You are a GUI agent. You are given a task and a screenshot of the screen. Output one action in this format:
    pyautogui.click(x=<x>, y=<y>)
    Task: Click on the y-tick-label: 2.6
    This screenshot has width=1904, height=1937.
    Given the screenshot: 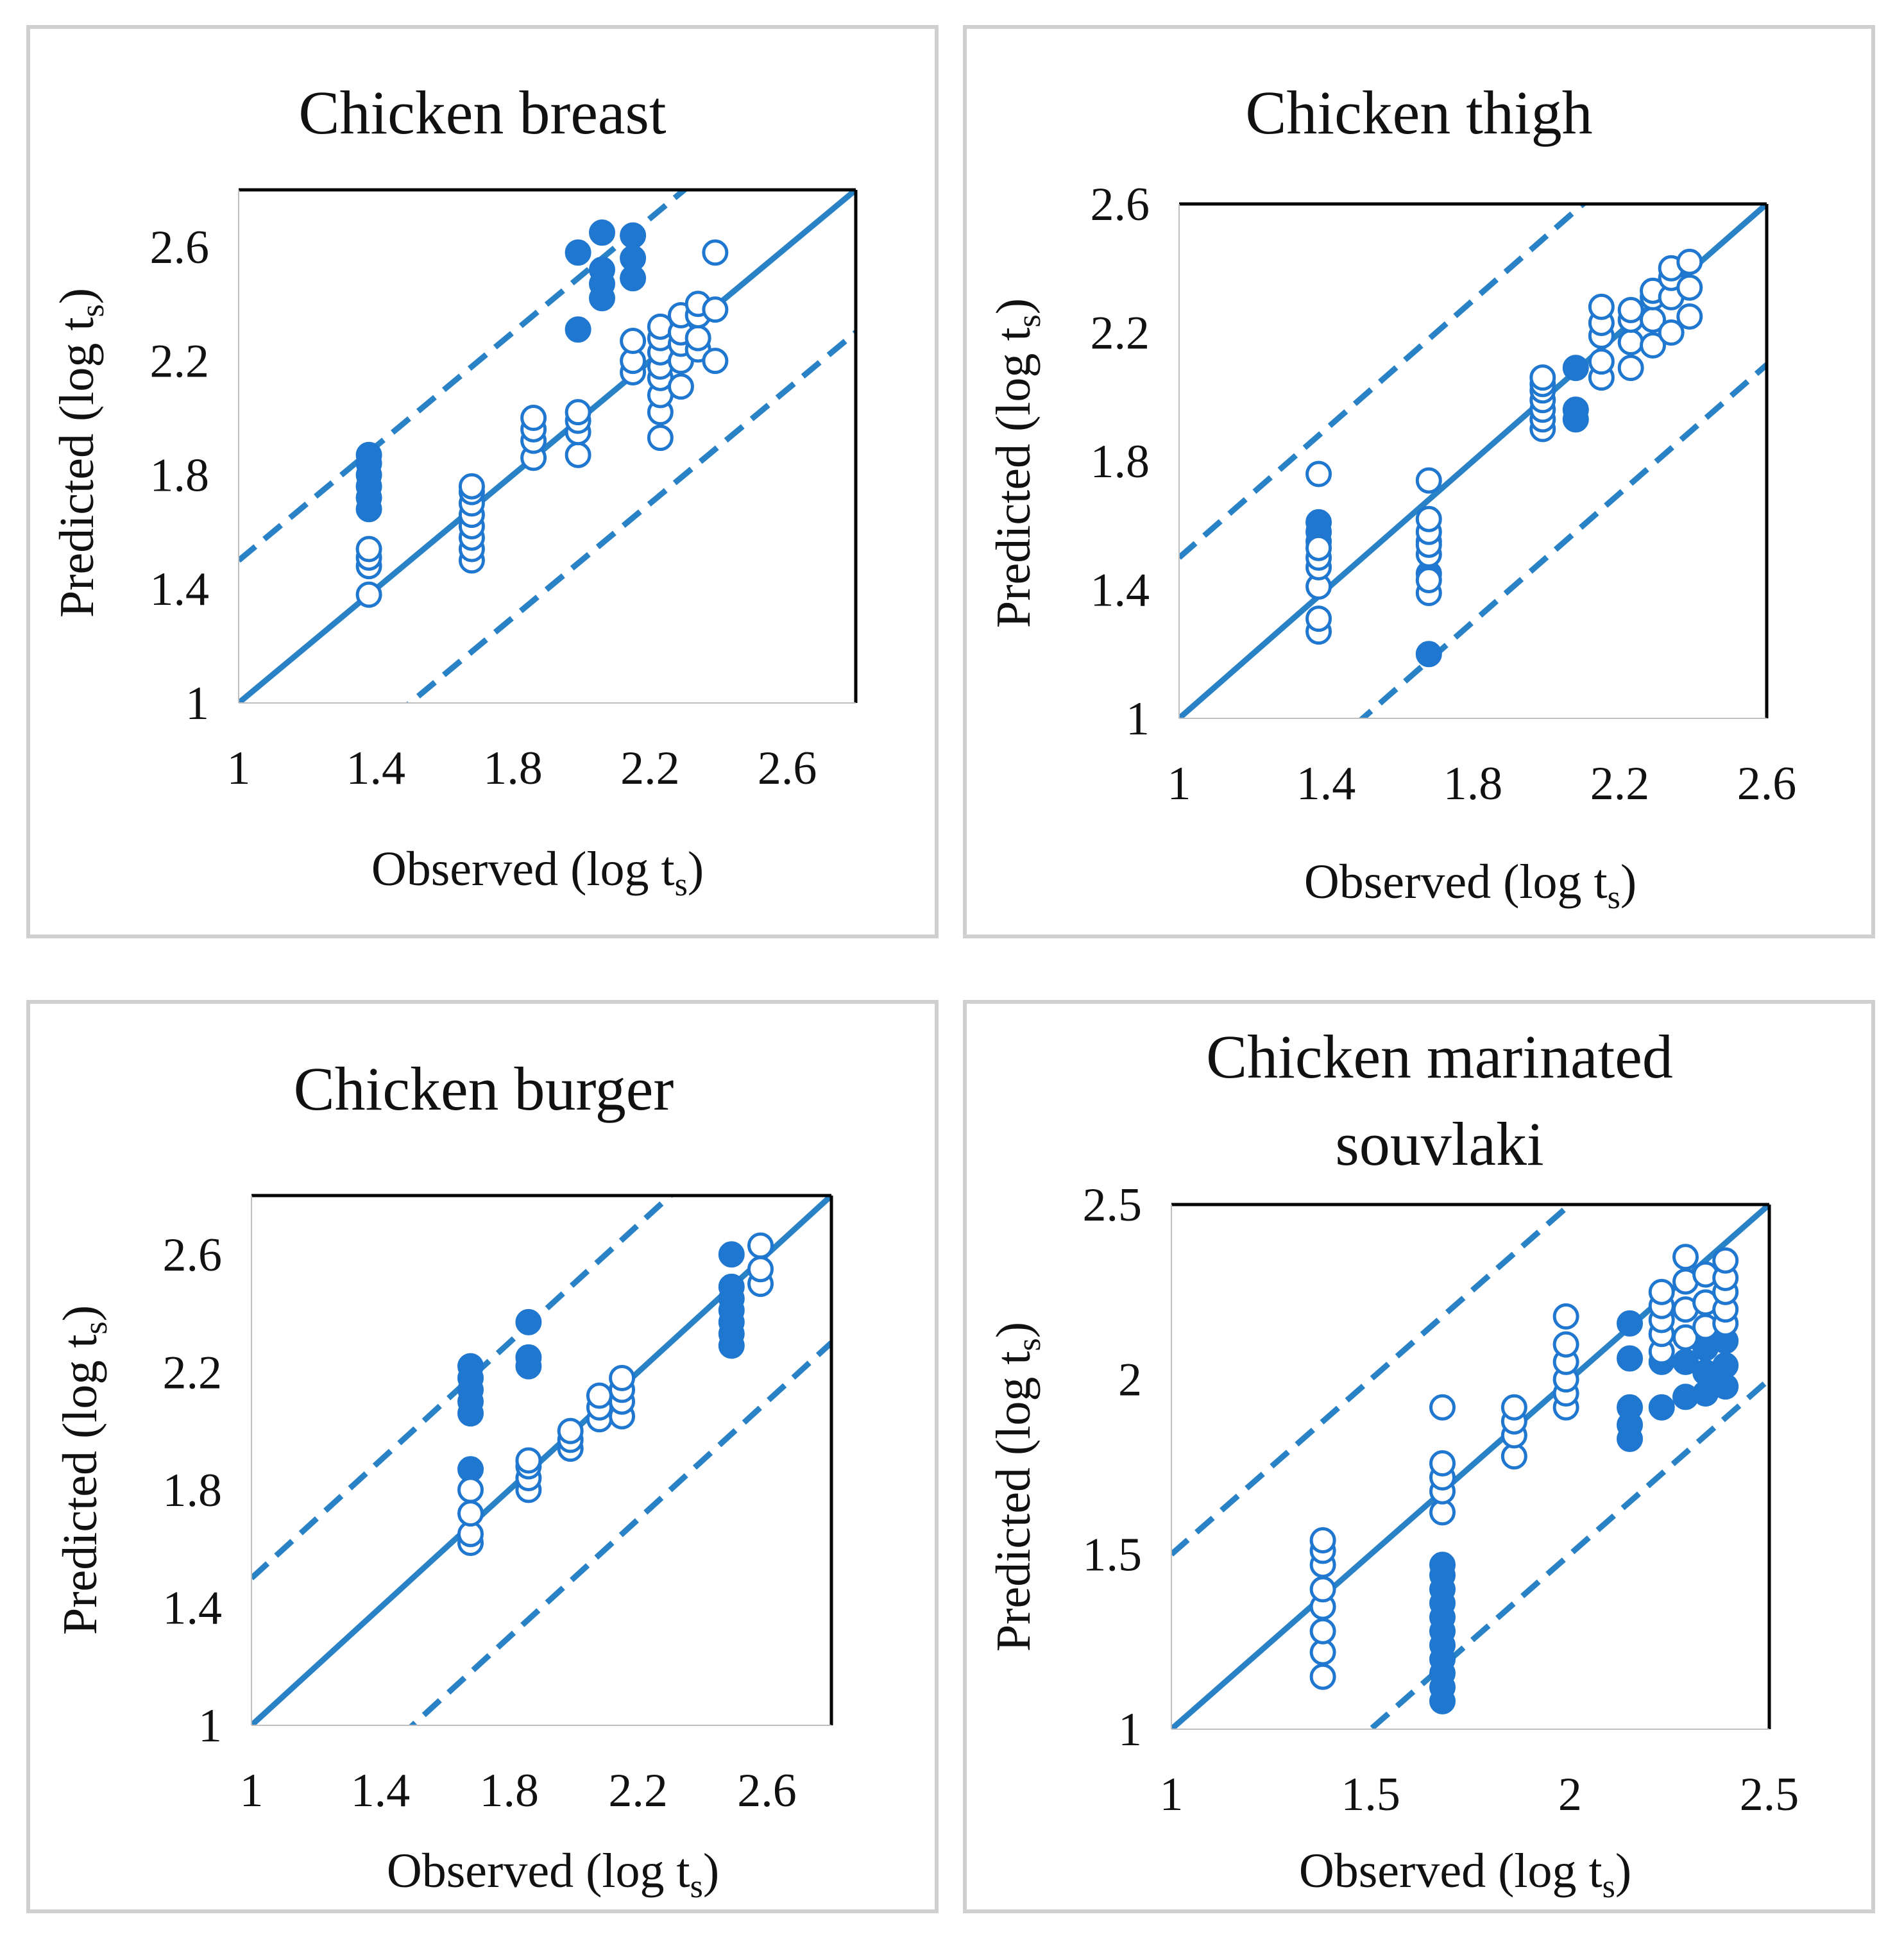 What is the action you would take?
    pyautogui.click(x=193, y=1255)
    